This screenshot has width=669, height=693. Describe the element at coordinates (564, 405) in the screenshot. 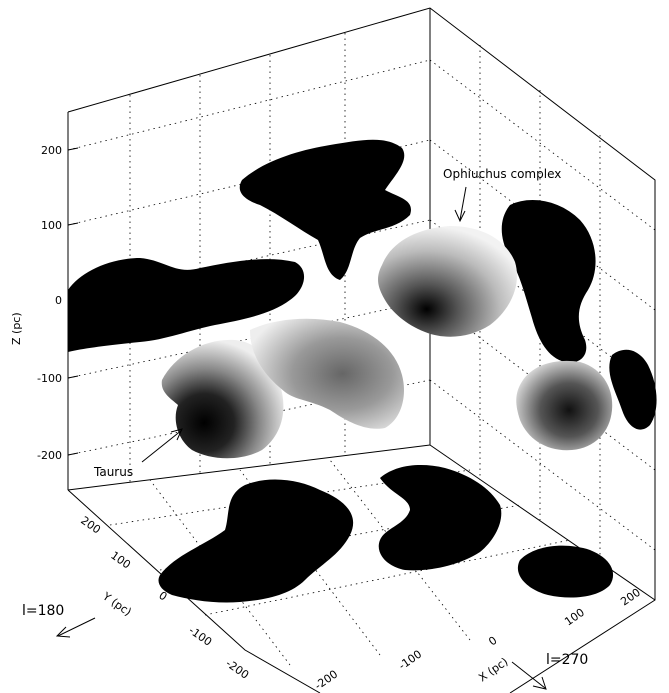

I see `surface-right` at that location.